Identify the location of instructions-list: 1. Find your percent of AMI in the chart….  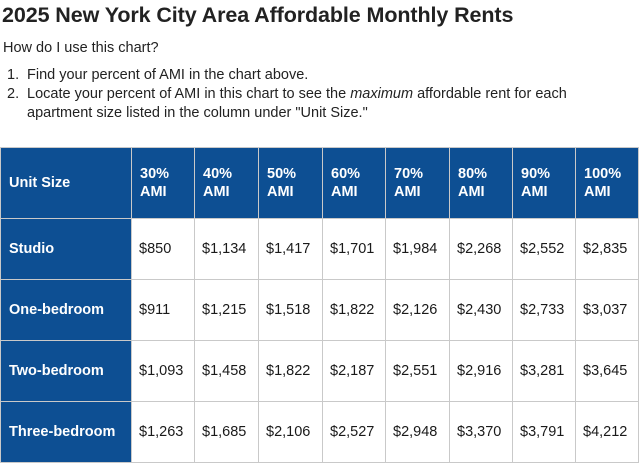
(318, 94).